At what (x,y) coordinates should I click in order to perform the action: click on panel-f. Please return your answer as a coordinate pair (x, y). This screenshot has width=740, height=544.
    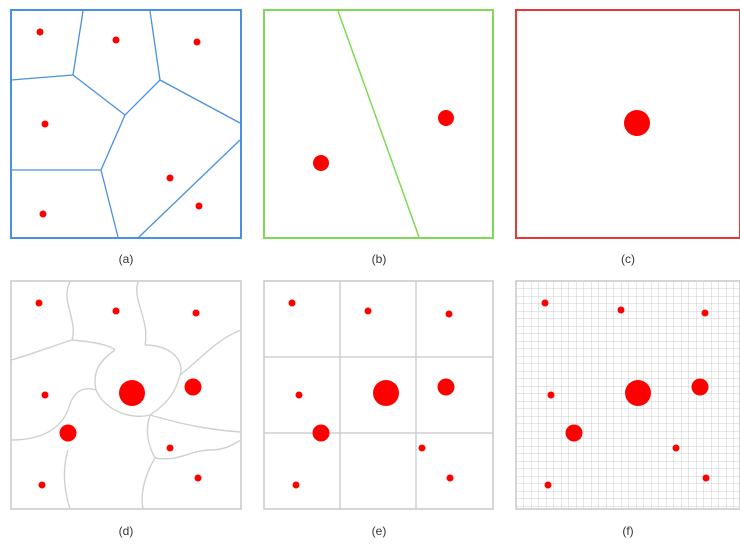
    Looking at the image, I should click on (627, 395).